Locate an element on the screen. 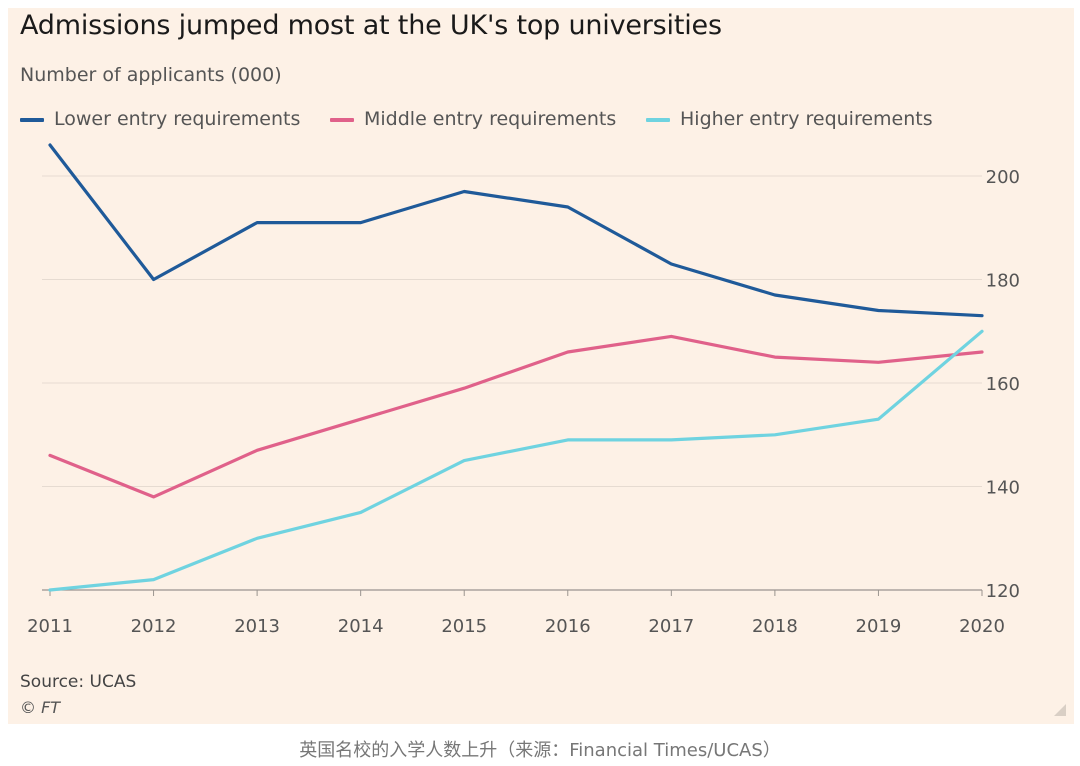 The width and height of the screenshot is (1080, 766). legend-swatch-middle is located at coordinates (342, 120).